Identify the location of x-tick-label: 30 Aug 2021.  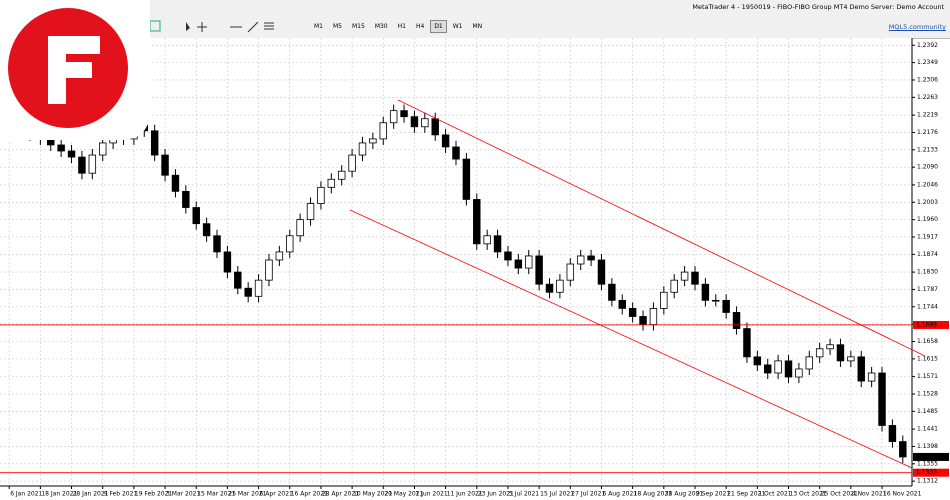
(684, 494).